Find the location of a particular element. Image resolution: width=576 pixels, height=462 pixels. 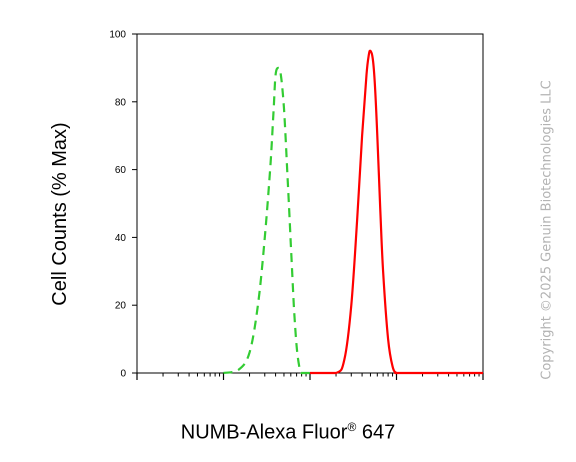

y-tick-label: 0 is located at coordinates (123, 374).